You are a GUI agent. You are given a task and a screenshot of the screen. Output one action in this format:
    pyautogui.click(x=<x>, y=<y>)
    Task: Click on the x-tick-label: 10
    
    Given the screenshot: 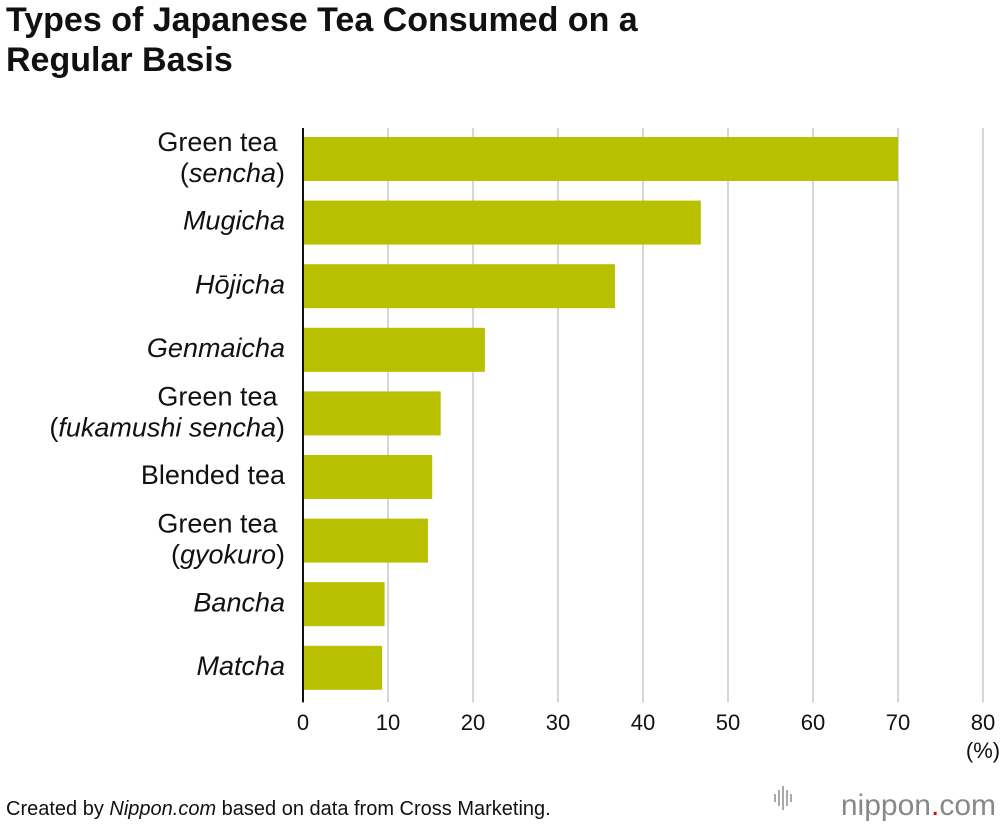 What is the action you would take?
    pyautogui.click(x=388, y=722)
    